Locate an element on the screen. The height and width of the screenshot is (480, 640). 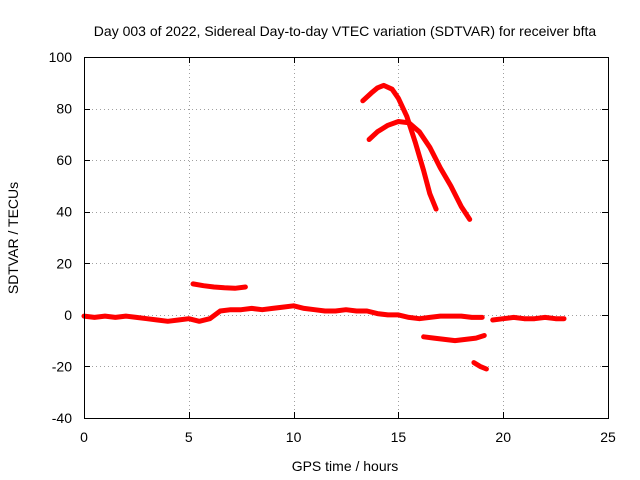
x-tick-labels: 0 5 10 15 20 25 is located at coordinates (348, 437).